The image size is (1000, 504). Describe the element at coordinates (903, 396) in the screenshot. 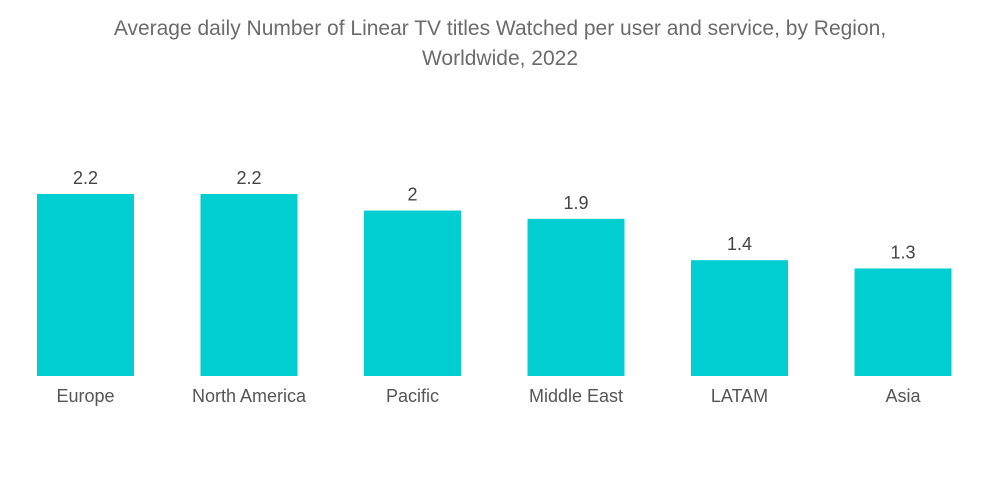

I see `category-label: Asia` at that location.